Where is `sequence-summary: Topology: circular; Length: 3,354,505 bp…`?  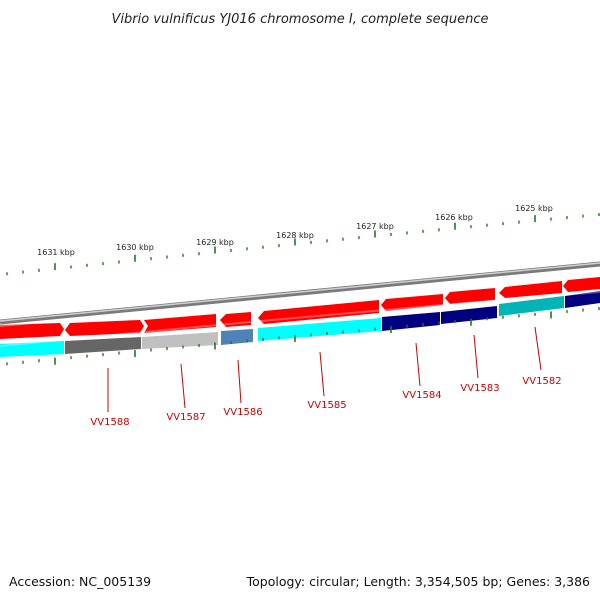 sequence-summary: Topology: circular; Length: 3,354,505 bp… is located at coordinates (418, 581).